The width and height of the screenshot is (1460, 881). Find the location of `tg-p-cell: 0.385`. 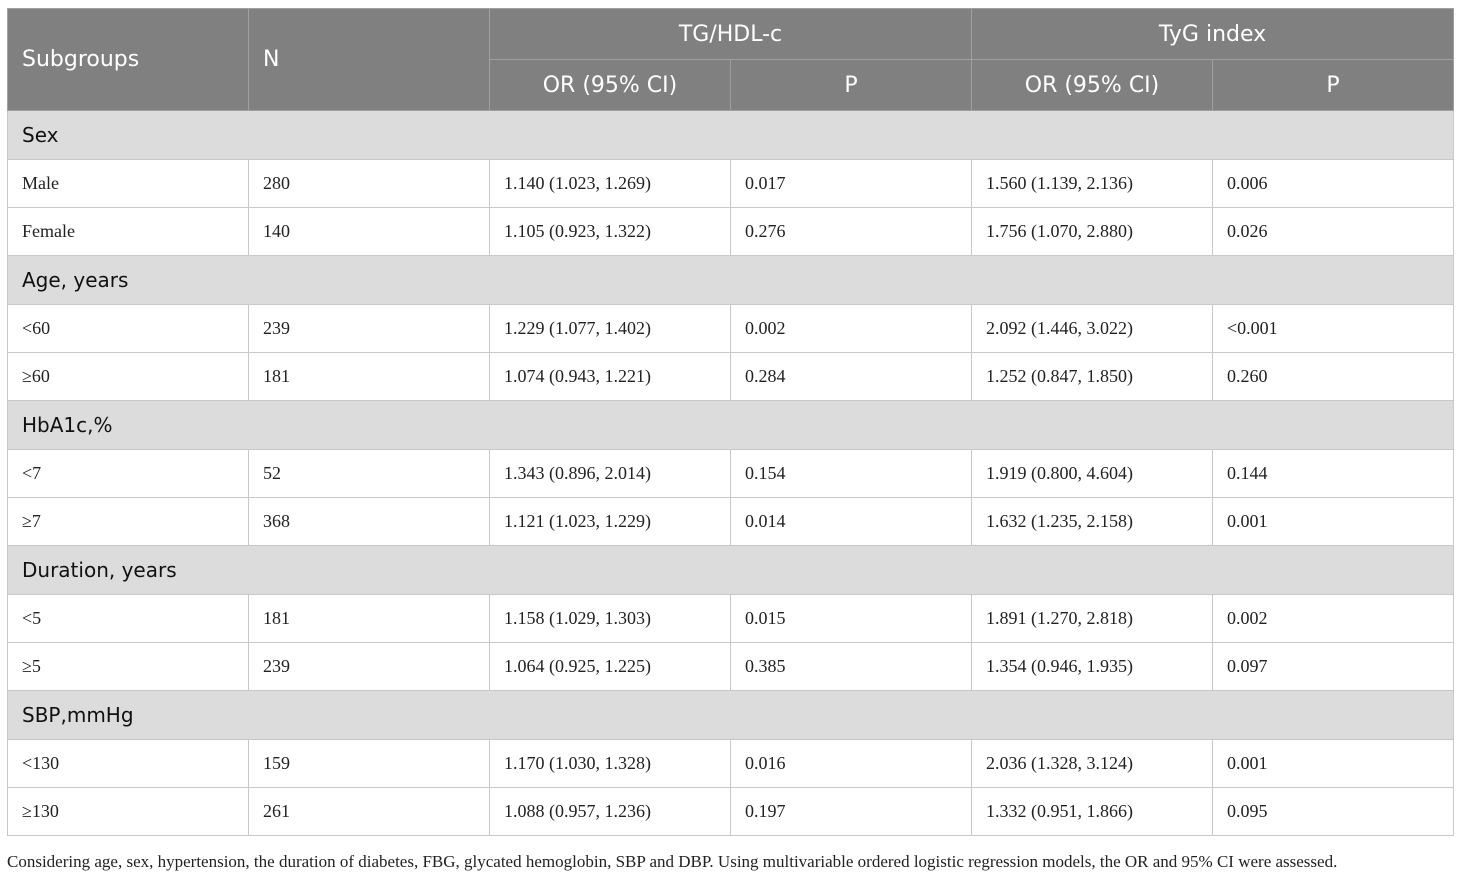

tg-p-cell: 0.385 is located at coordinates (851, 666).